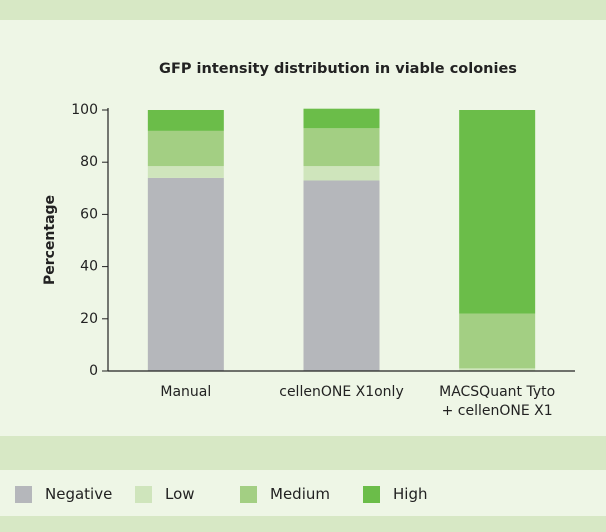 The width and height of the screenshot is (606, 532). What do you see at coordinates (300, 494) in the screenshot?
I see `legend-label: Medium` at bounding box center [300, 494].